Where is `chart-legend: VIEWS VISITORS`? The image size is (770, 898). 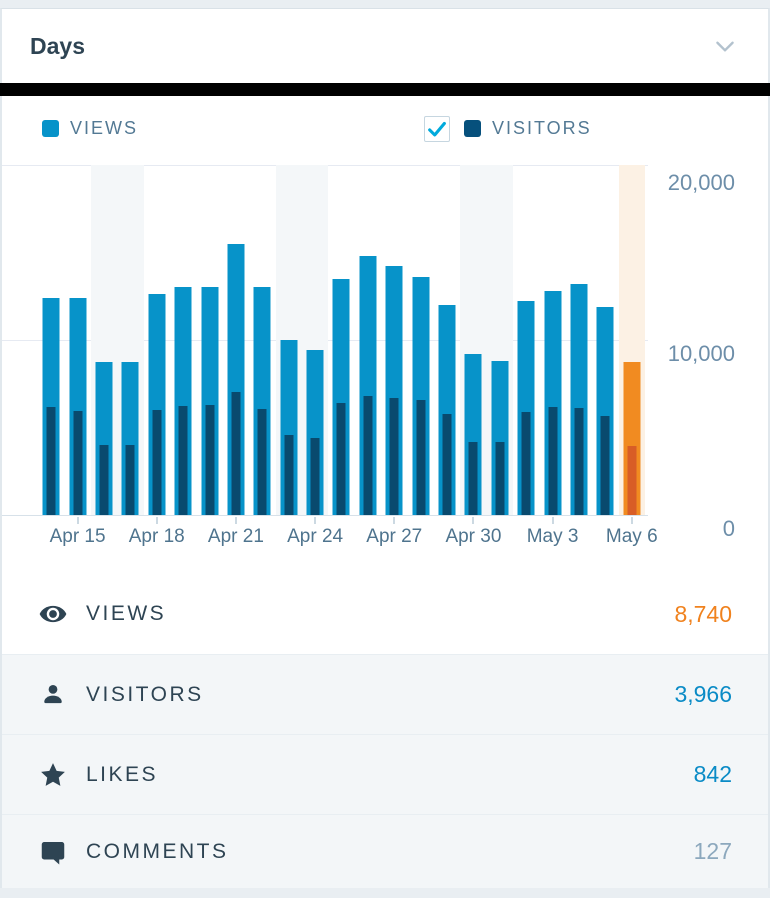
chart-legend: VIEWS VISITORS is located at coordinates (385, 128).